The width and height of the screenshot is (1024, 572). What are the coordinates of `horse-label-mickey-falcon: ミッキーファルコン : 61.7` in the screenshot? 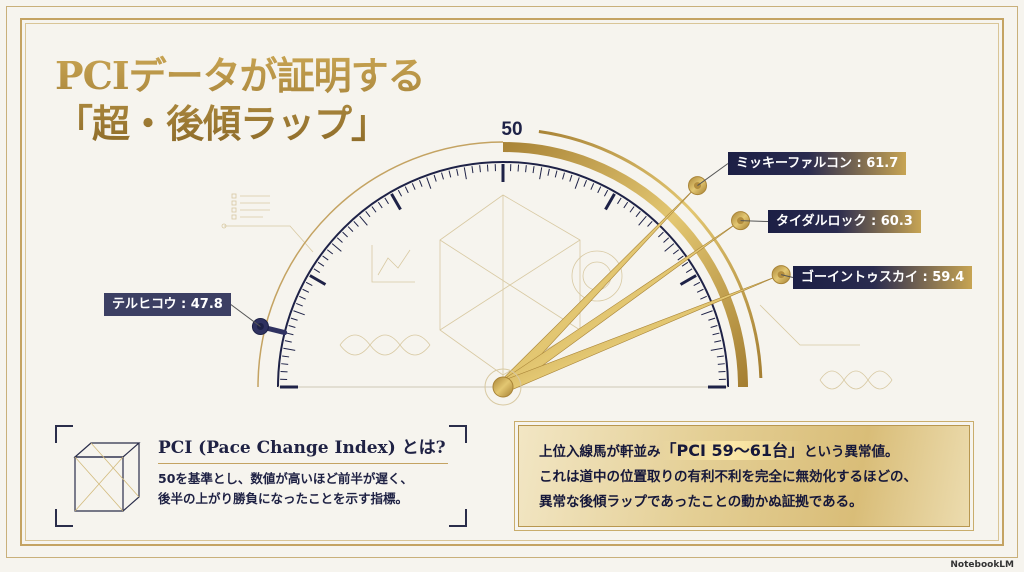 It's located at (817, 163).